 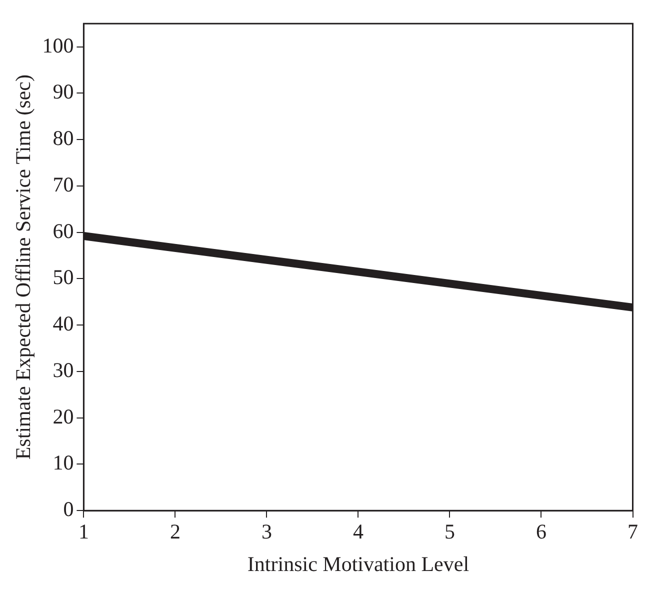 What do you see at coordinates (358, 532) in the screenshot?
I see `x-tick-label: 4` at bounding box center [358, 532].